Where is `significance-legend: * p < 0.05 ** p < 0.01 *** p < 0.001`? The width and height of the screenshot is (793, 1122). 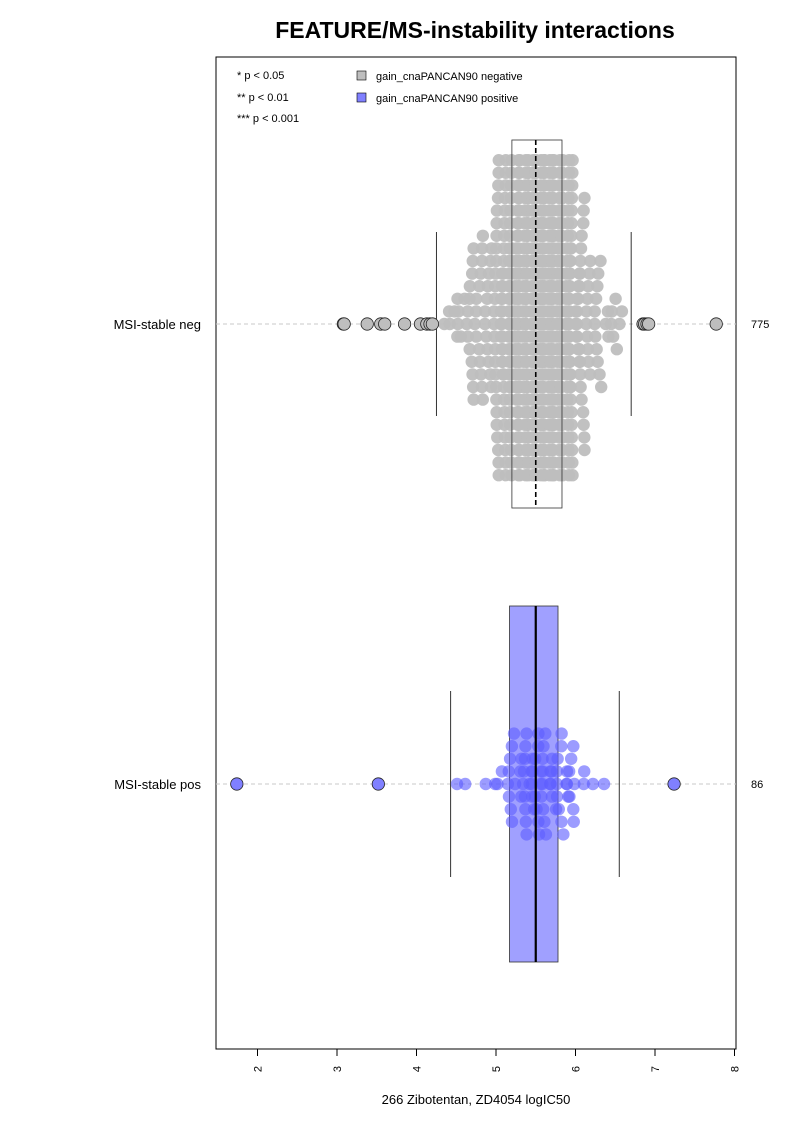 significance-legend: * p < 0.05 ** p < 0.01 *** p < 0.001 is located at coordinates (268, 97).